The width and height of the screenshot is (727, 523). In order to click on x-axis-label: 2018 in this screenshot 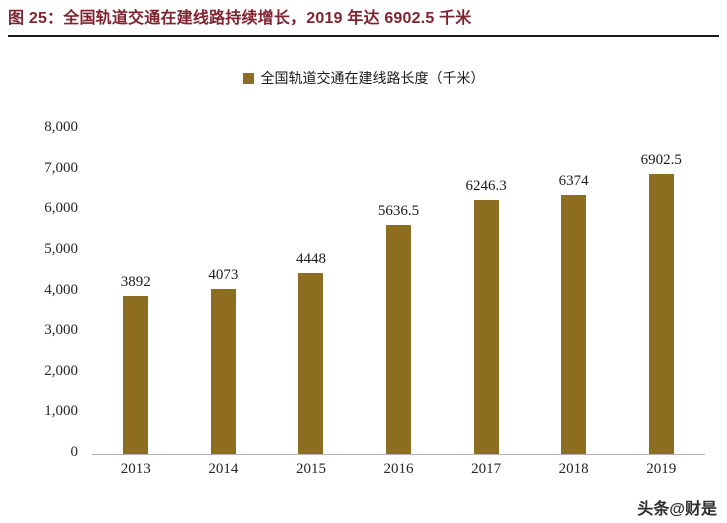, I will do `click(573, 469)`.